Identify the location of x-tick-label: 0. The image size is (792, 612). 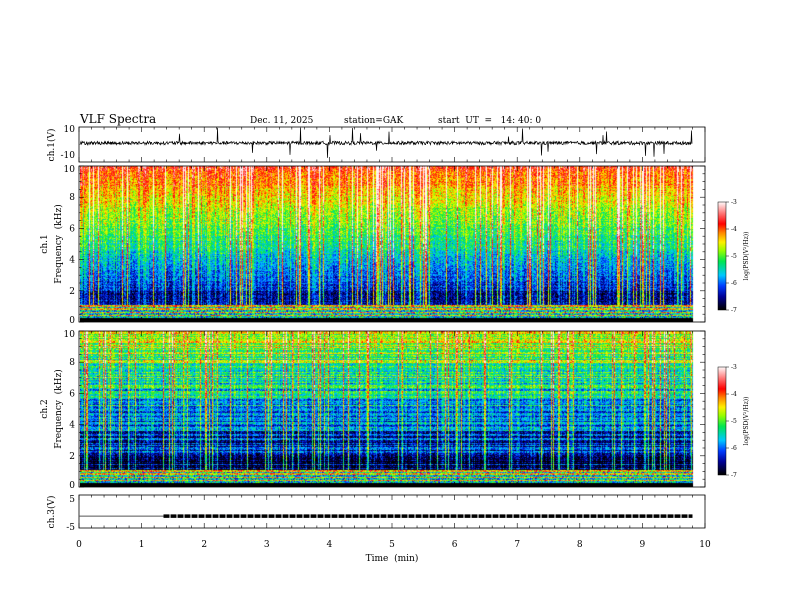
(79, 545).